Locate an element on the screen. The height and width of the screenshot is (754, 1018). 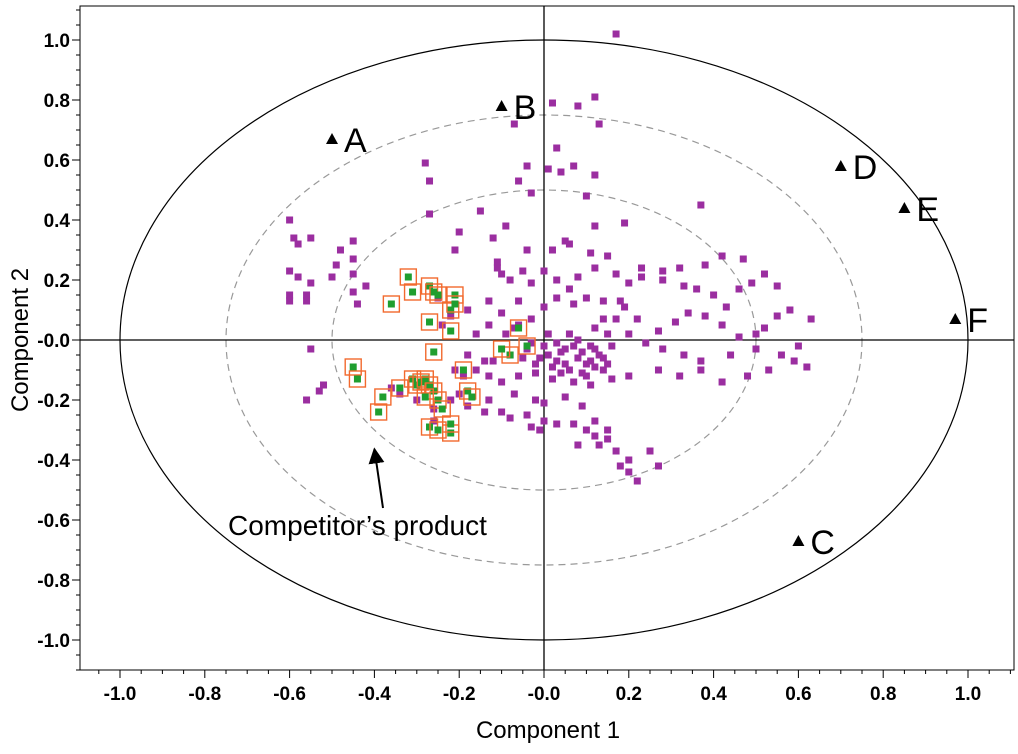
y-tick-label: -0.8 is located at coordinates (53, 581).